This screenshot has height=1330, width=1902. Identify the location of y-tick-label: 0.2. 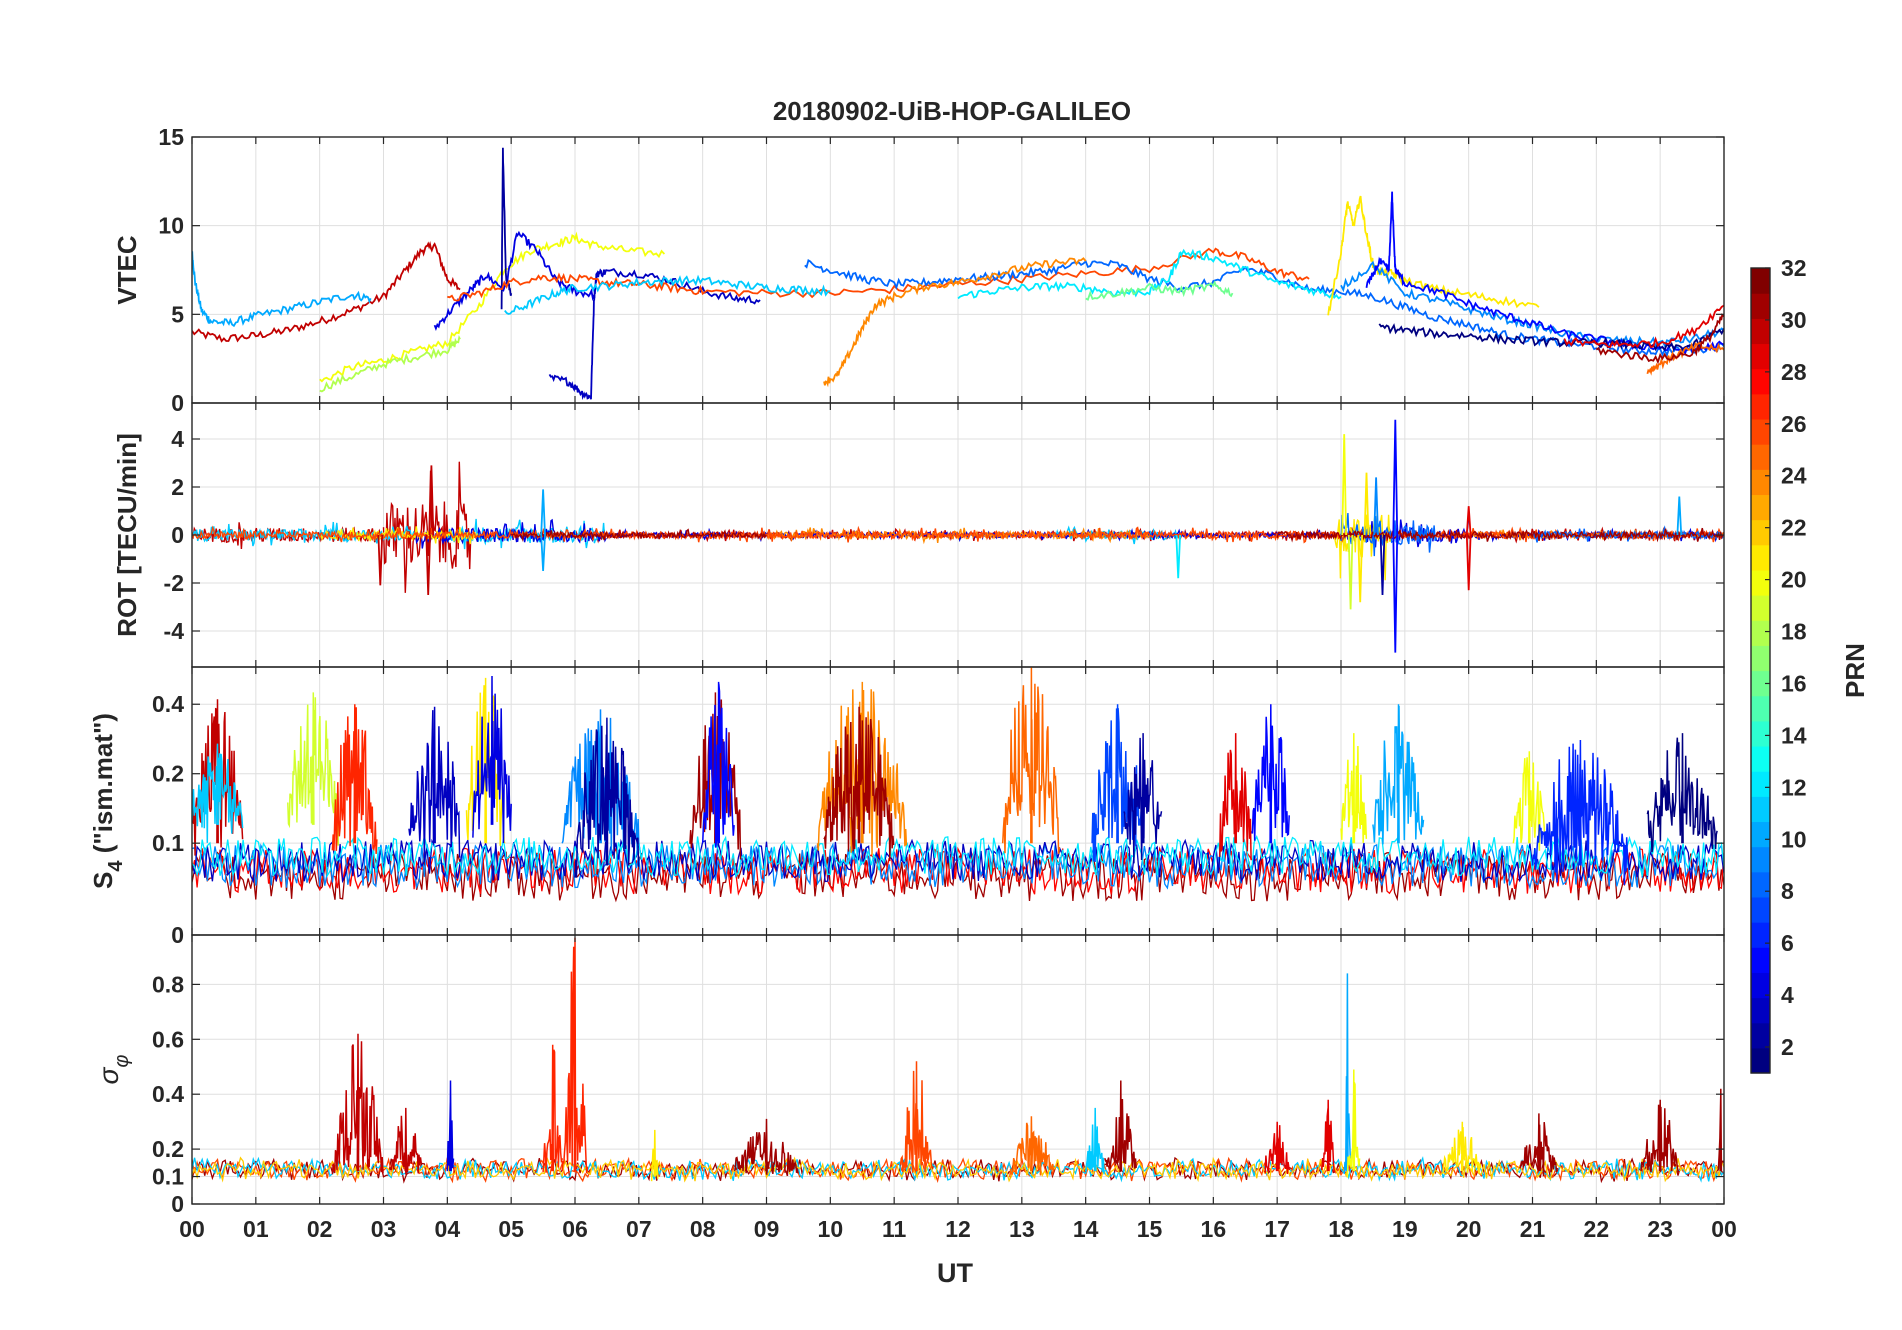
(168, 774).